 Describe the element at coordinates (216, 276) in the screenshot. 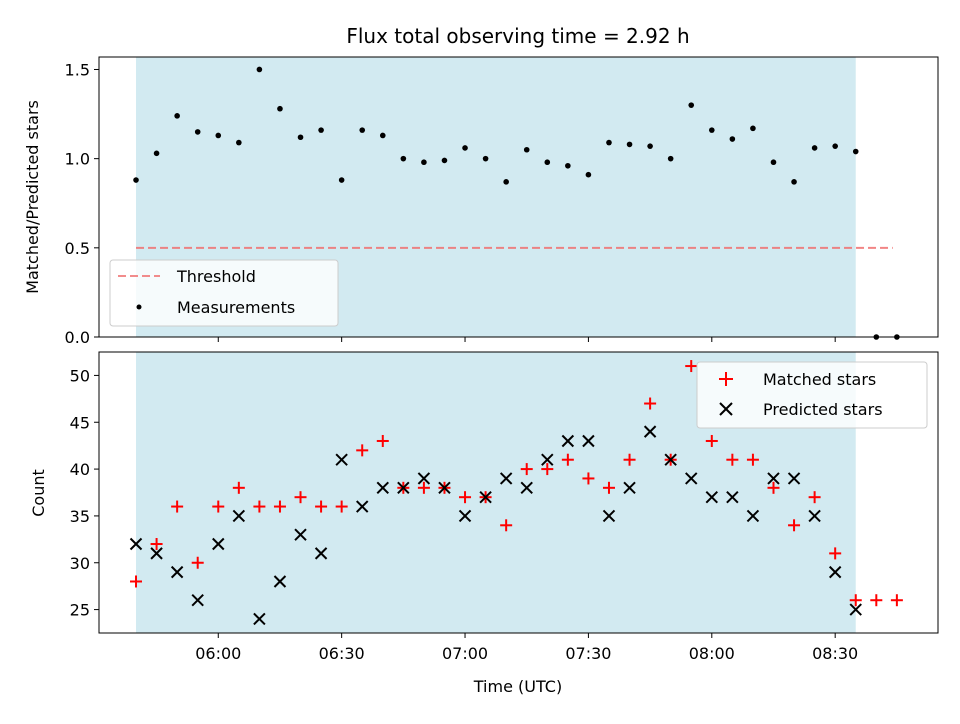

I see `legend-threshold-label: Threshold` at that location.